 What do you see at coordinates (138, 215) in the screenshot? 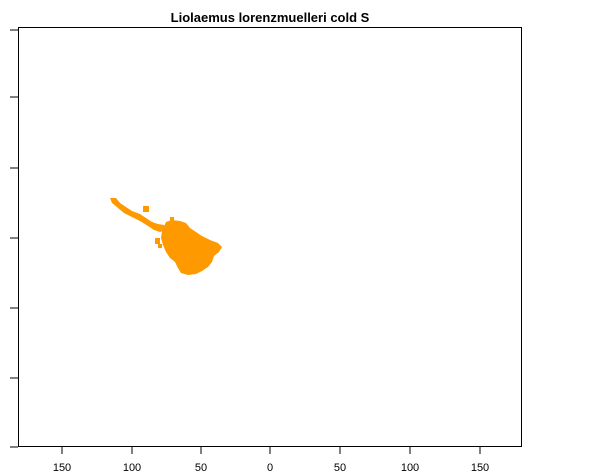
I see `range-central-america` at bounding box center [138, 215].